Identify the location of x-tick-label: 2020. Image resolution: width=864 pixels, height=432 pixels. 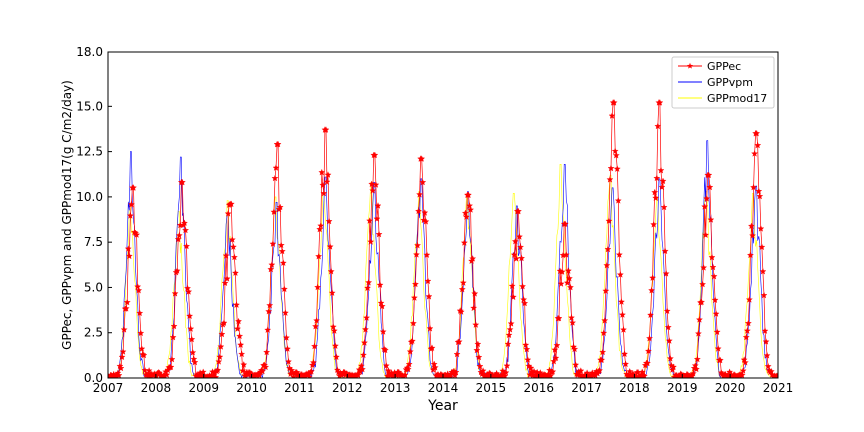
(730, 388).